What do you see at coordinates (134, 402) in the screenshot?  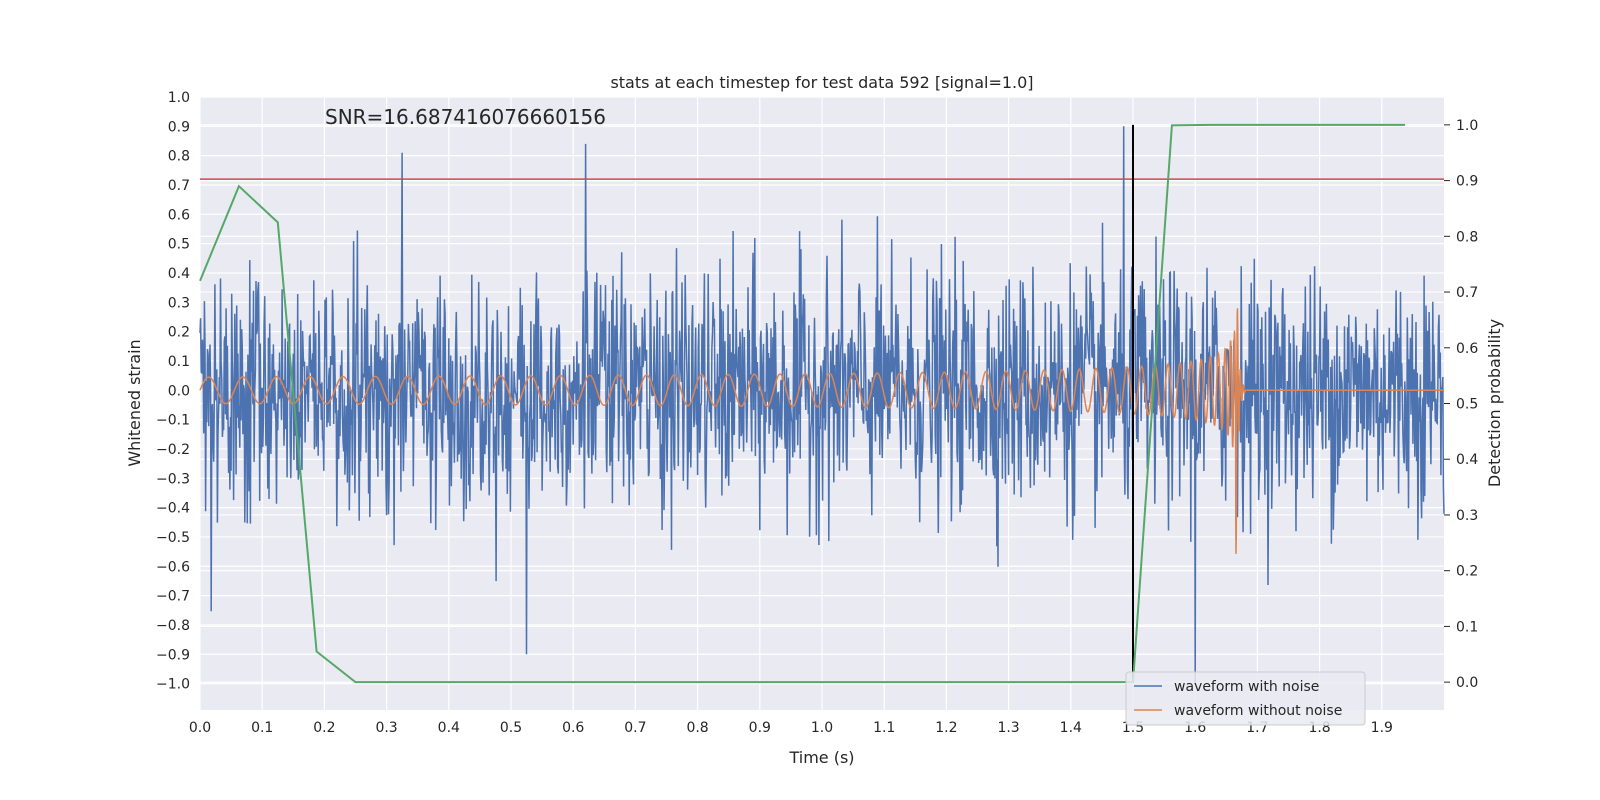 I see `y-axis-label: Whitened strain` at bounding box center [134, 402].